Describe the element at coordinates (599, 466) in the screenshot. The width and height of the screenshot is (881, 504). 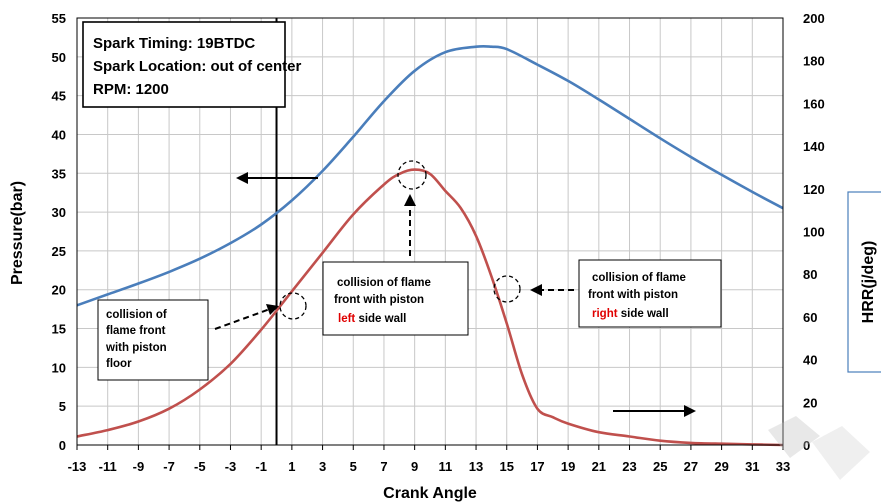
I see `x-tick-label: 21` at that location.